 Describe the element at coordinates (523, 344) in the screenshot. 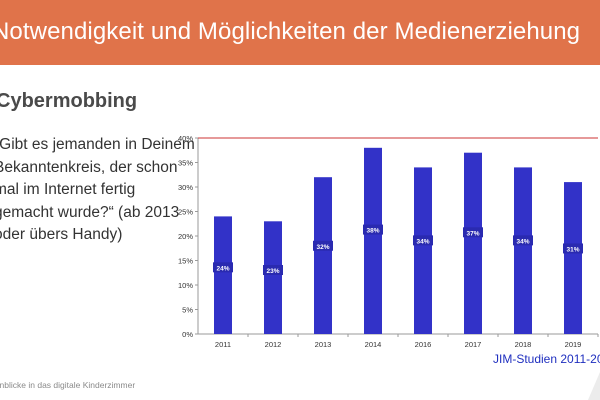

I see `x-tick-label: 2018` at that location.